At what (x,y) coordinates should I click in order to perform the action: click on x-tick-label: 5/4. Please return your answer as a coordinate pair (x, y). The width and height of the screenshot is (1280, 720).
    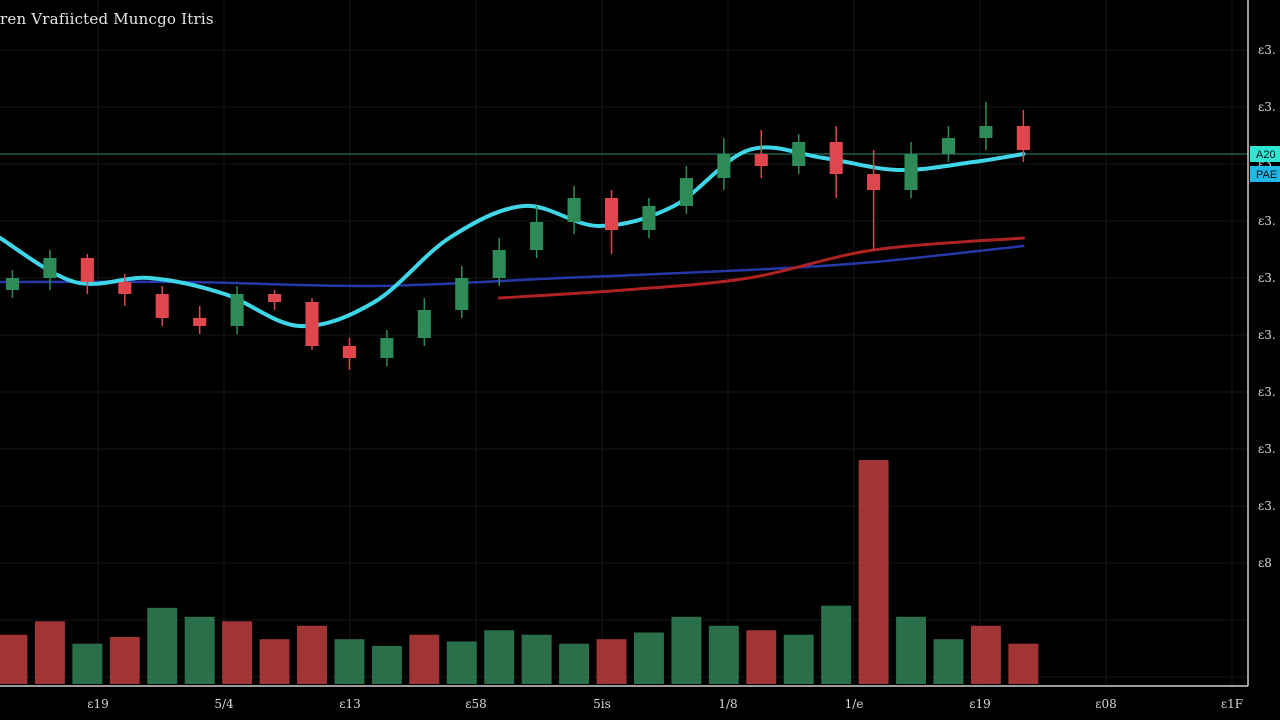
    Looking at the image, I should click on (224, 704).